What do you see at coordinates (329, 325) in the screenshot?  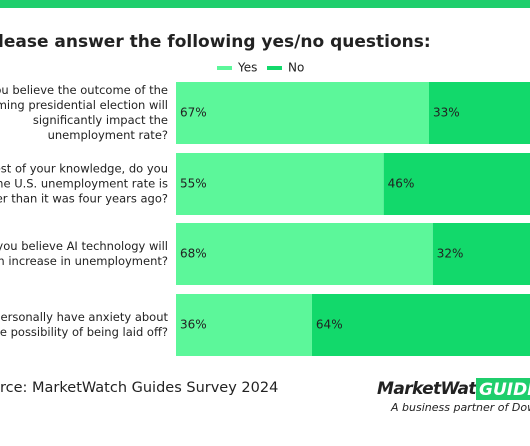 I see `value-label: 64%` at bounding box center [329, 325].